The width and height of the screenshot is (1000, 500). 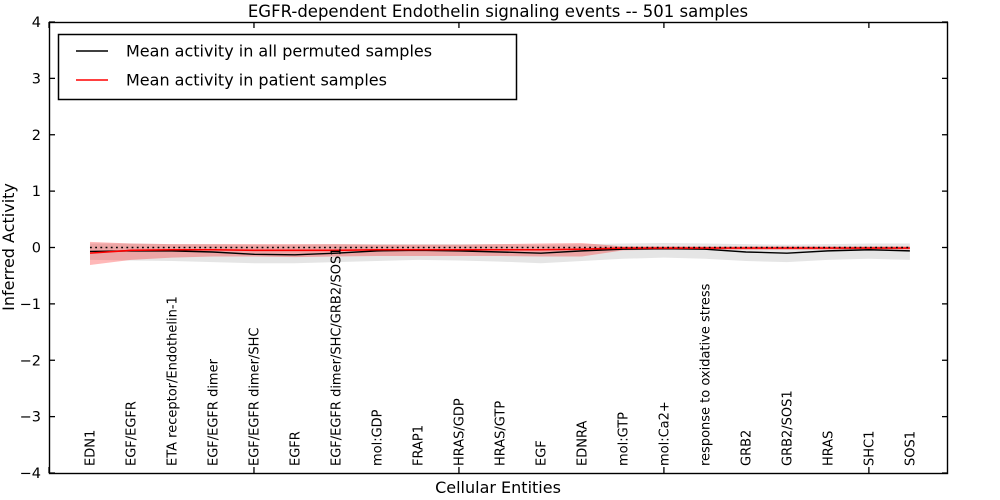 What do you see at coordinates (498, 487) in the screenshot?
I see `x-axis-label: Cellular Entities` at bounding box center [498, 487].